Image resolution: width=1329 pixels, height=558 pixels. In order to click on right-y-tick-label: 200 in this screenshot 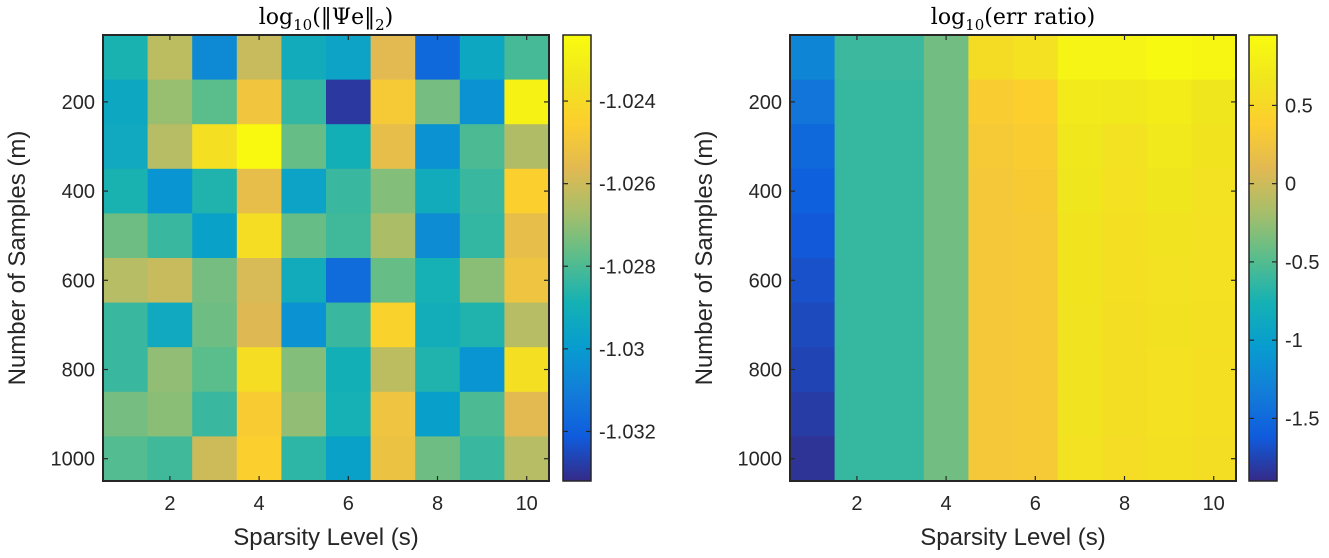, I will do `click(765, 103)`.